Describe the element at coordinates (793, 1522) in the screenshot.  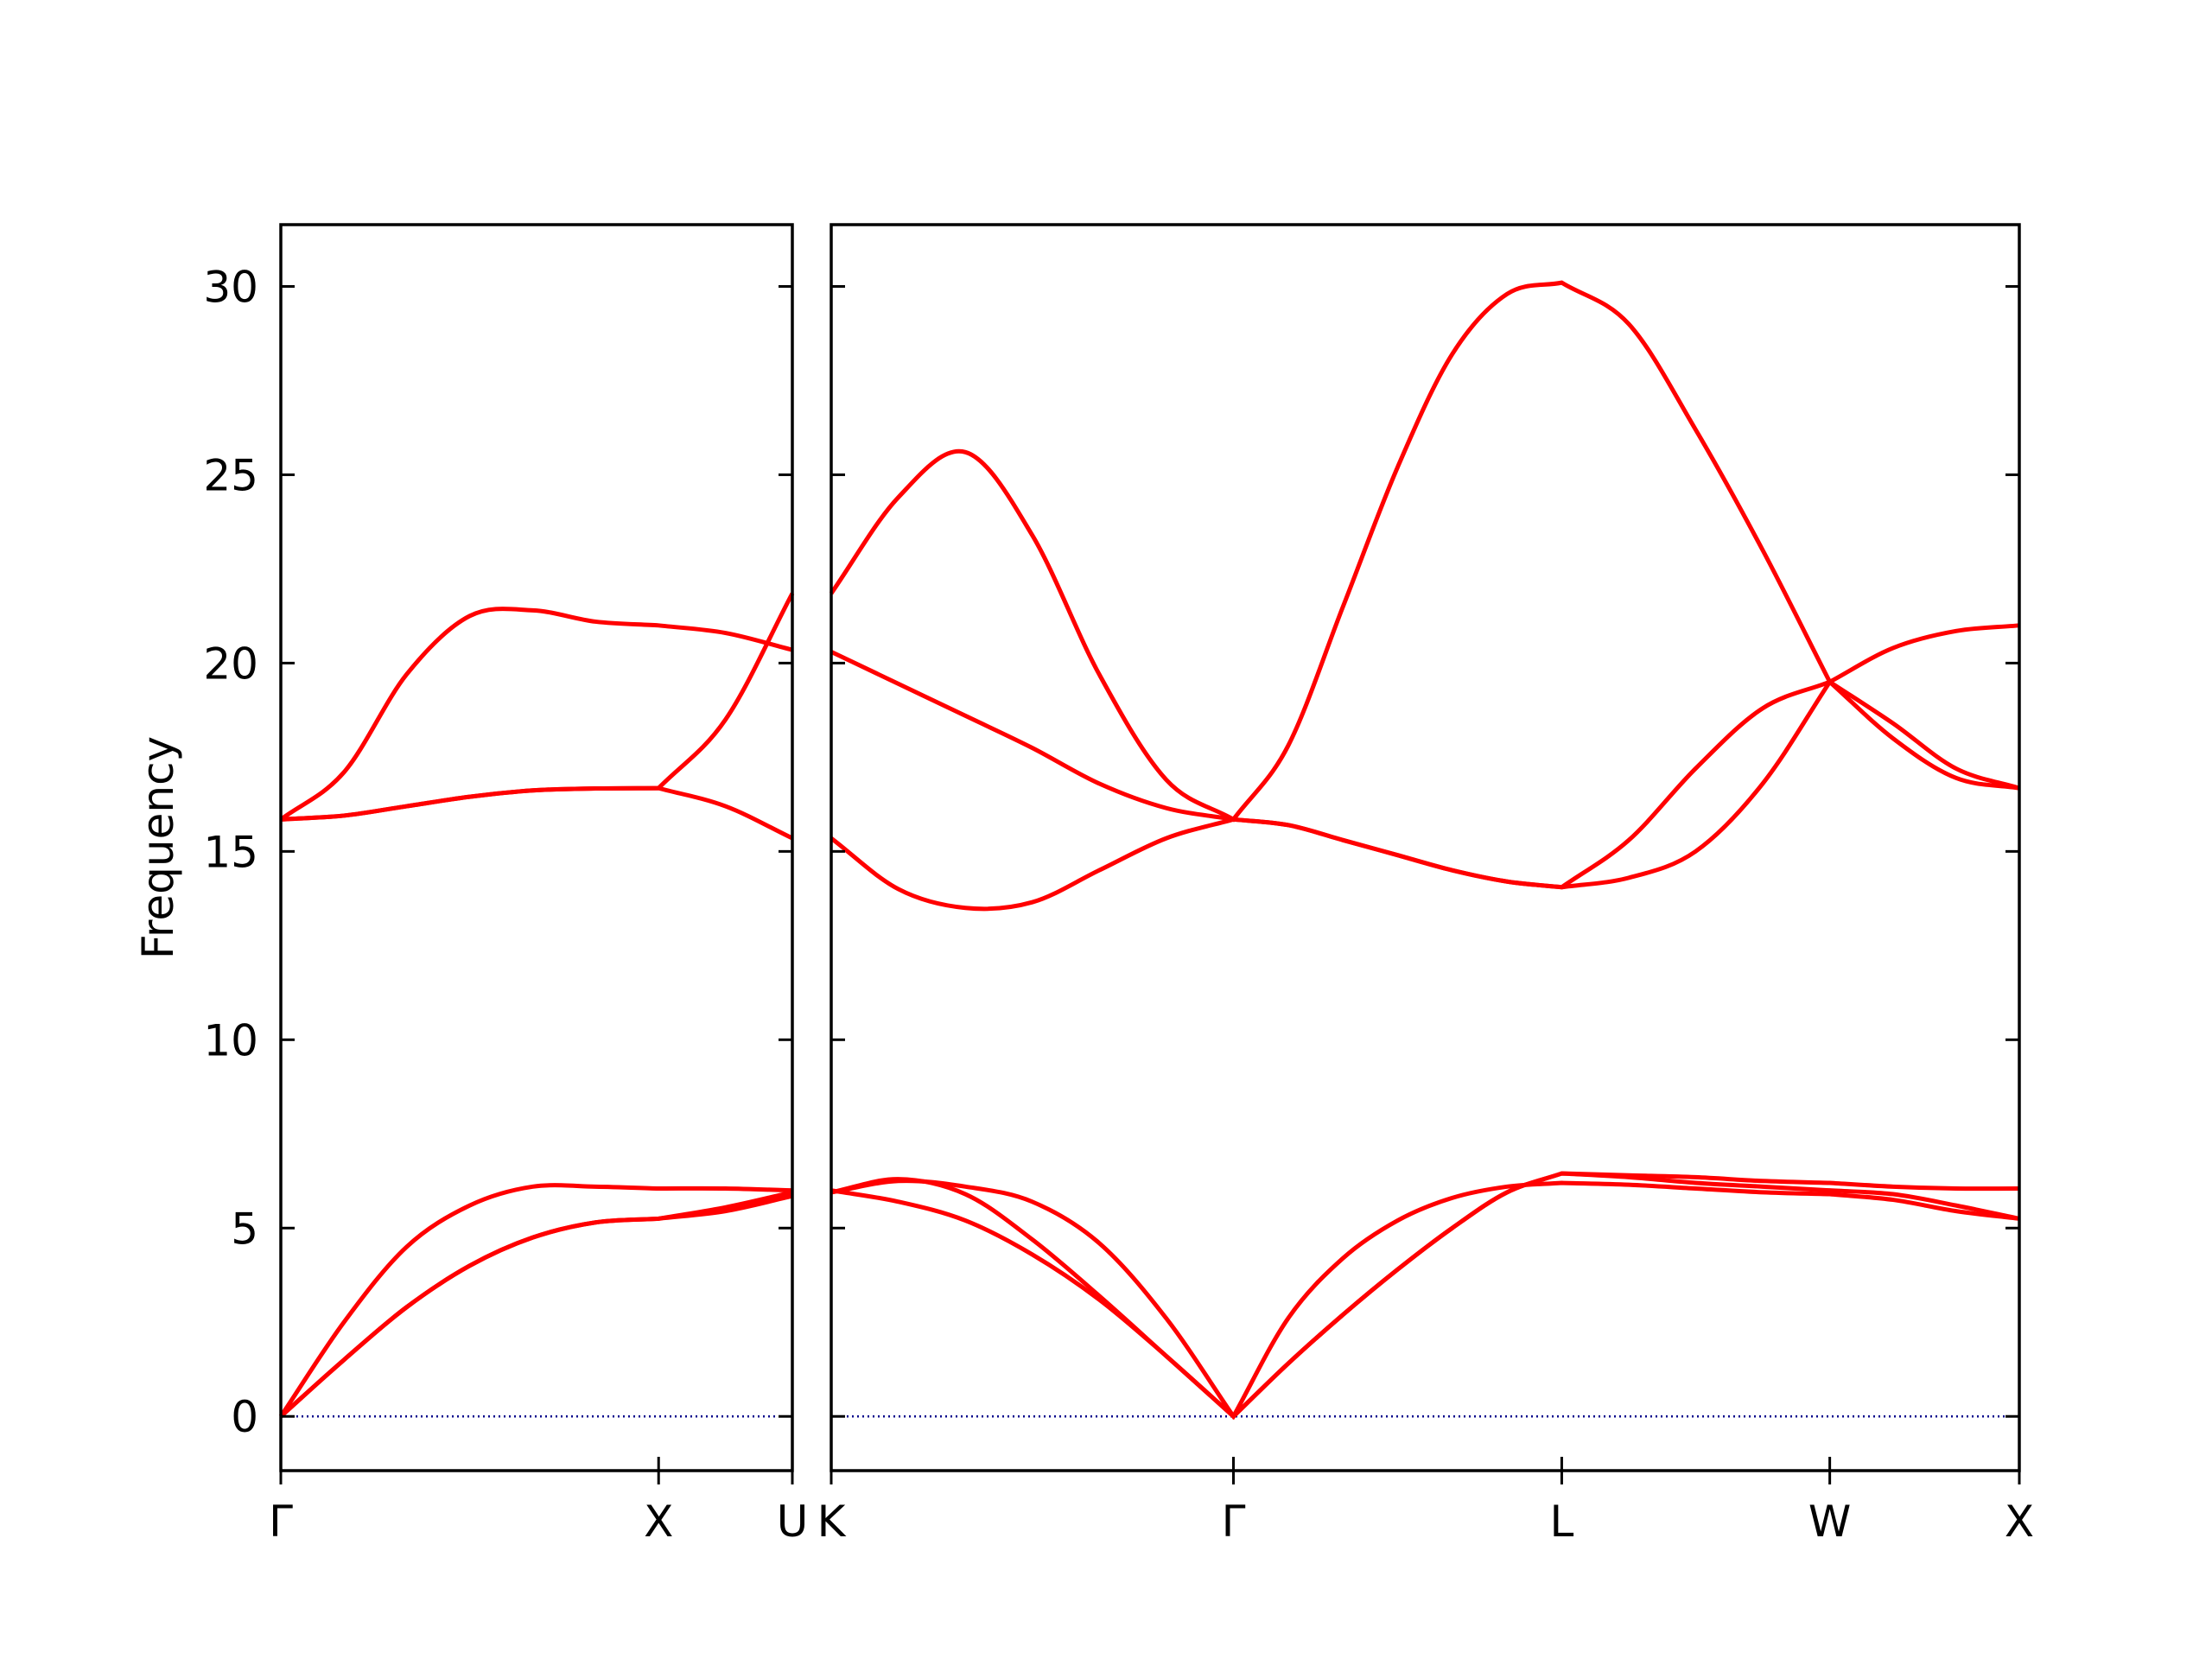
I see `x-tick-label: U` at that location.